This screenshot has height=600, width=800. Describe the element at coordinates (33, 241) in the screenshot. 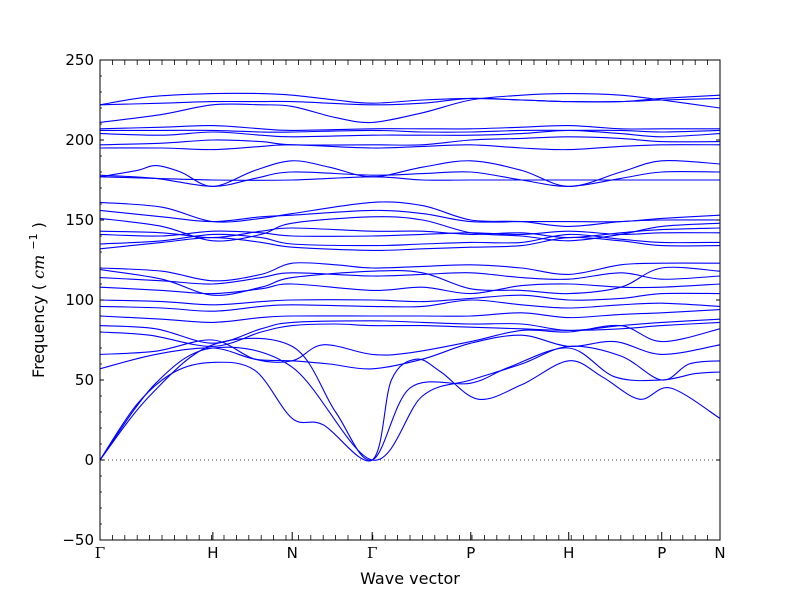

I see `y-axis-label-unit-exponent: −1` at that location.